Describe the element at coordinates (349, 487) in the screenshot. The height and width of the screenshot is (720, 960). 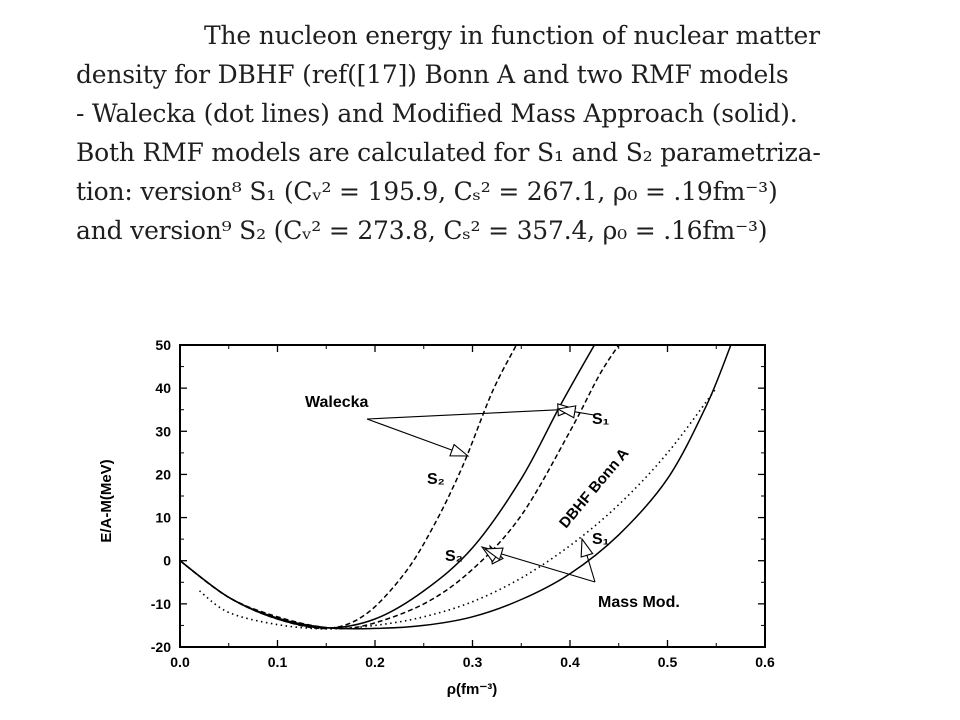
I see `walecka-s2-curve` at that location.